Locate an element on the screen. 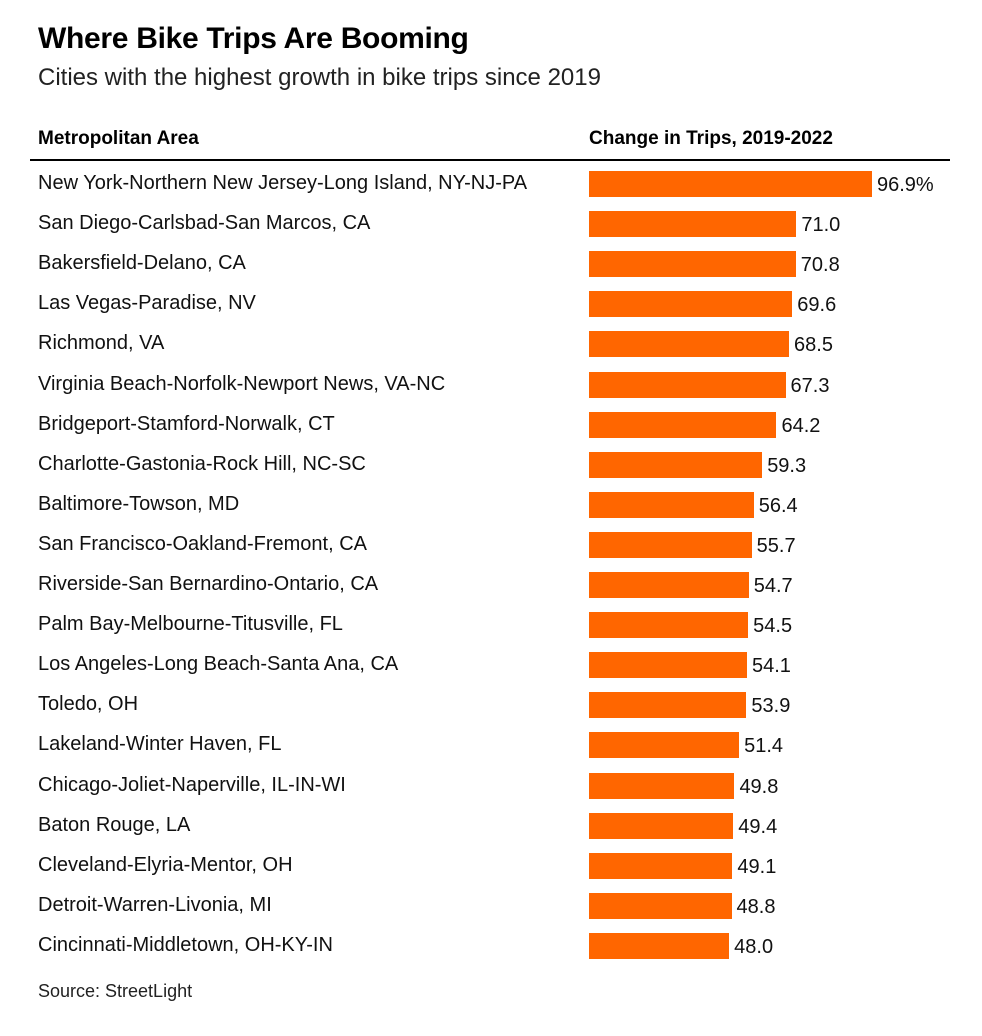  header-divider is located at coordinates (490, 160).